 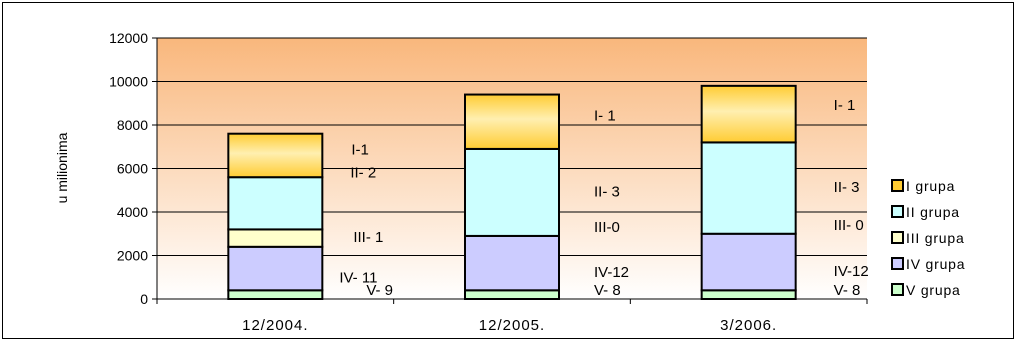 What do you see at coordinates (368, 237) in the screenshot?
I see `segment-label: III- 1` at bounding box center [368, 237].